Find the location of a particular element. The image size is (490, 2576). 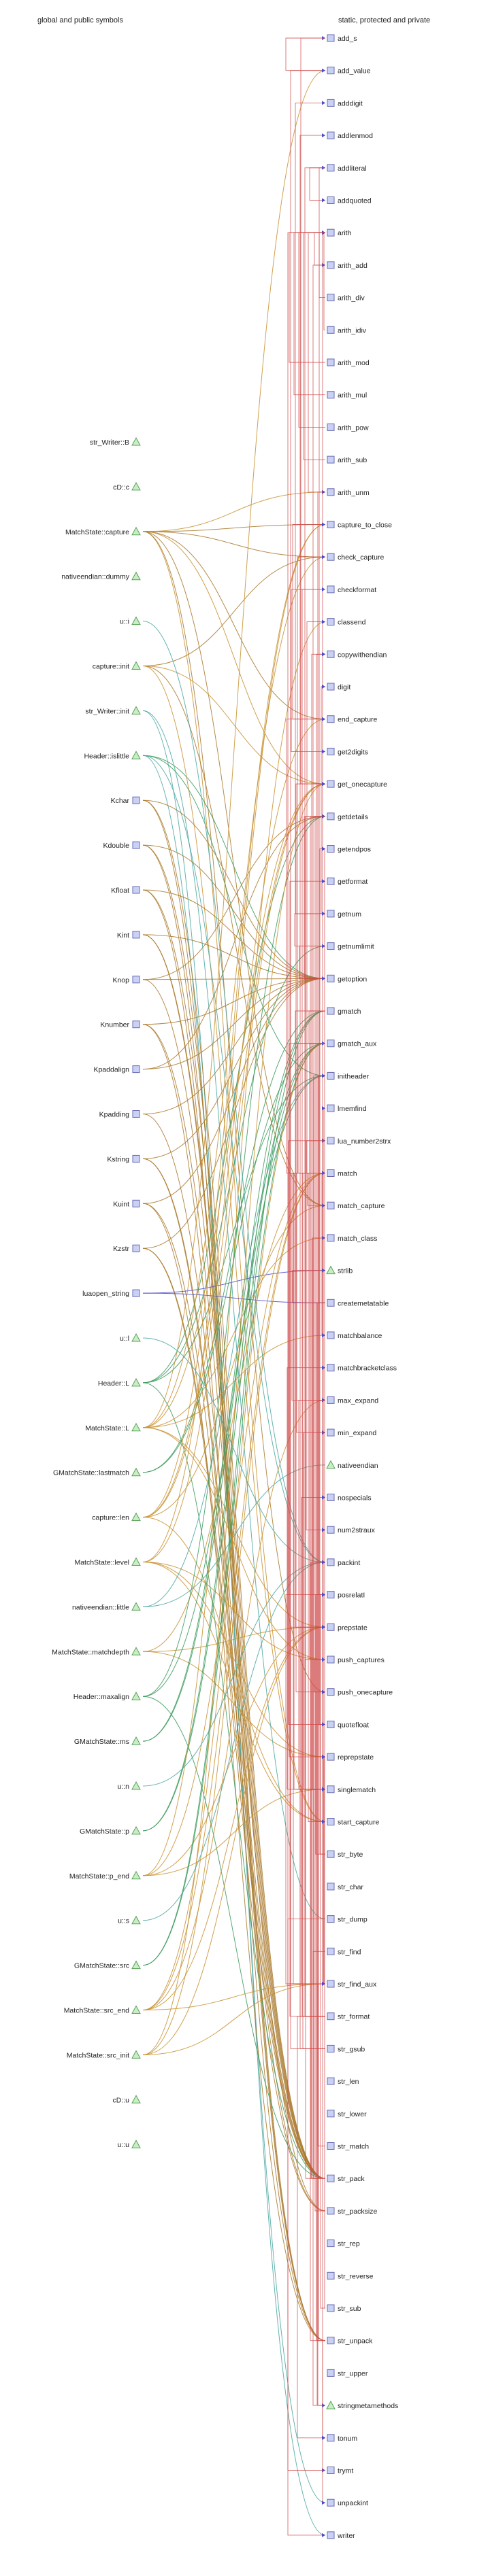

node-str-pack: str_pack is located at coordinates (346, 2178).